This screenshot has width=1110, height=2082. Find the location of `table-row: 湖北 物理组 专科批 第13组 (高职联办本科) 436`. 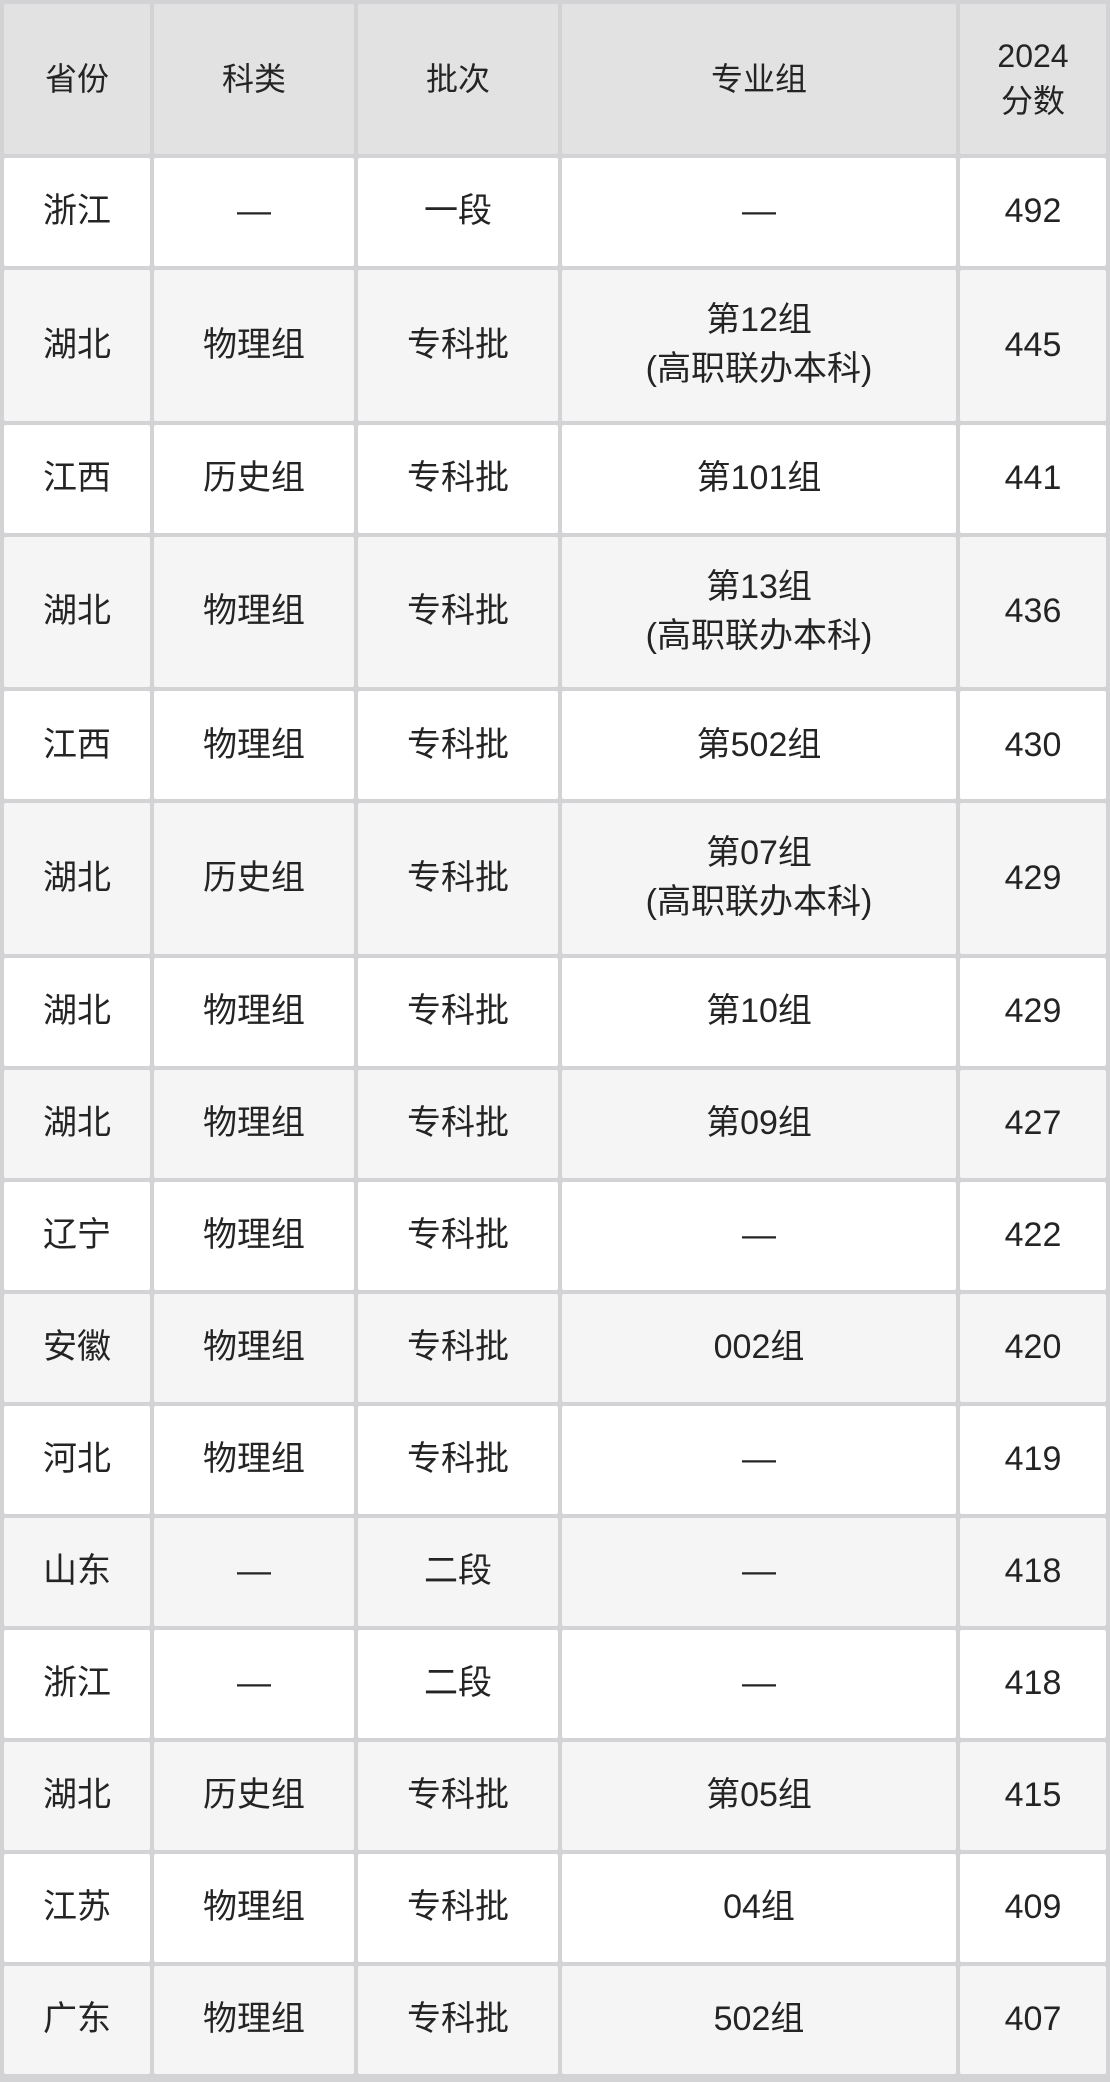

table-row: 湖北 物理组 专科批 第13组 (高职联办本科) 436 is located at coordinates (555, 612).